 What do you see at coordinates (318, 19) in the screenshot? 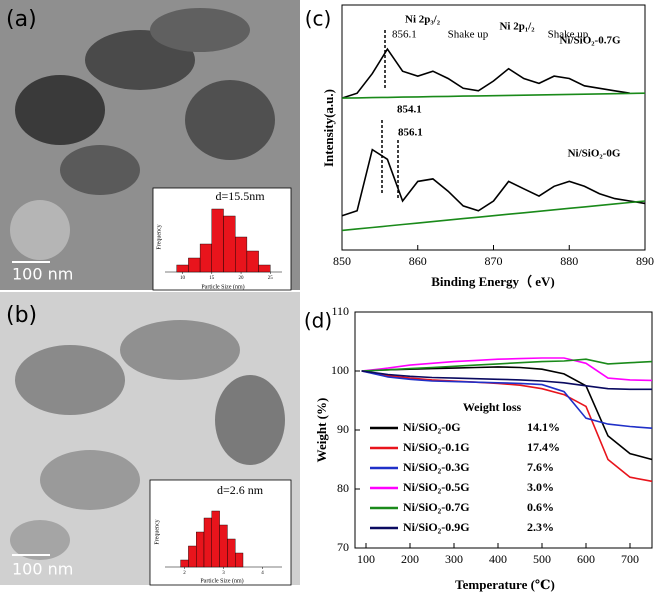
I see `panel-label: (c)` at bounding box center [318, 19].